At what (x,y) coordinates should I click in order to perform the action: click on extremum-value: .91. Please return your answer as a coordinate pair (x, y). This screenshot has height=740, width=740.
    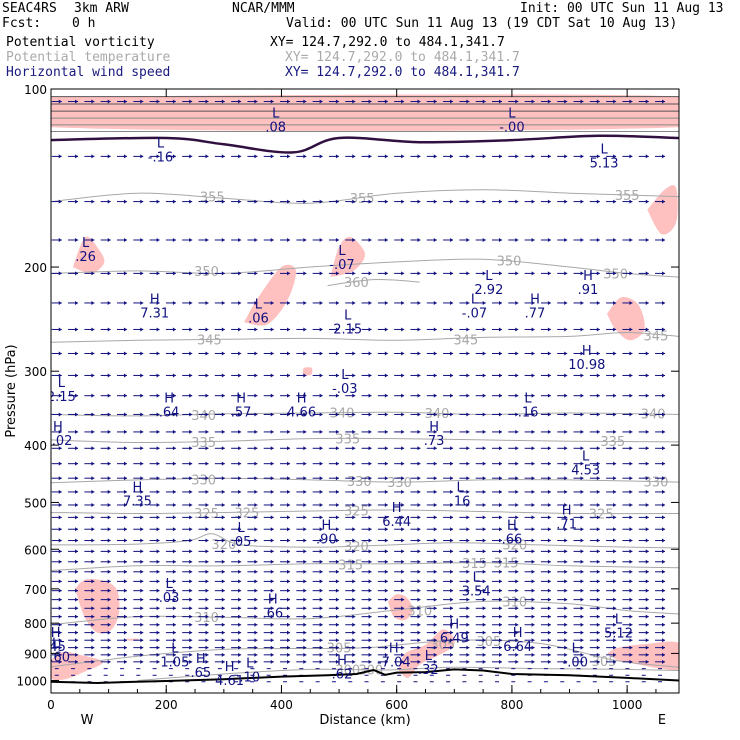
    Looking at the image, I should click on (588, 290).